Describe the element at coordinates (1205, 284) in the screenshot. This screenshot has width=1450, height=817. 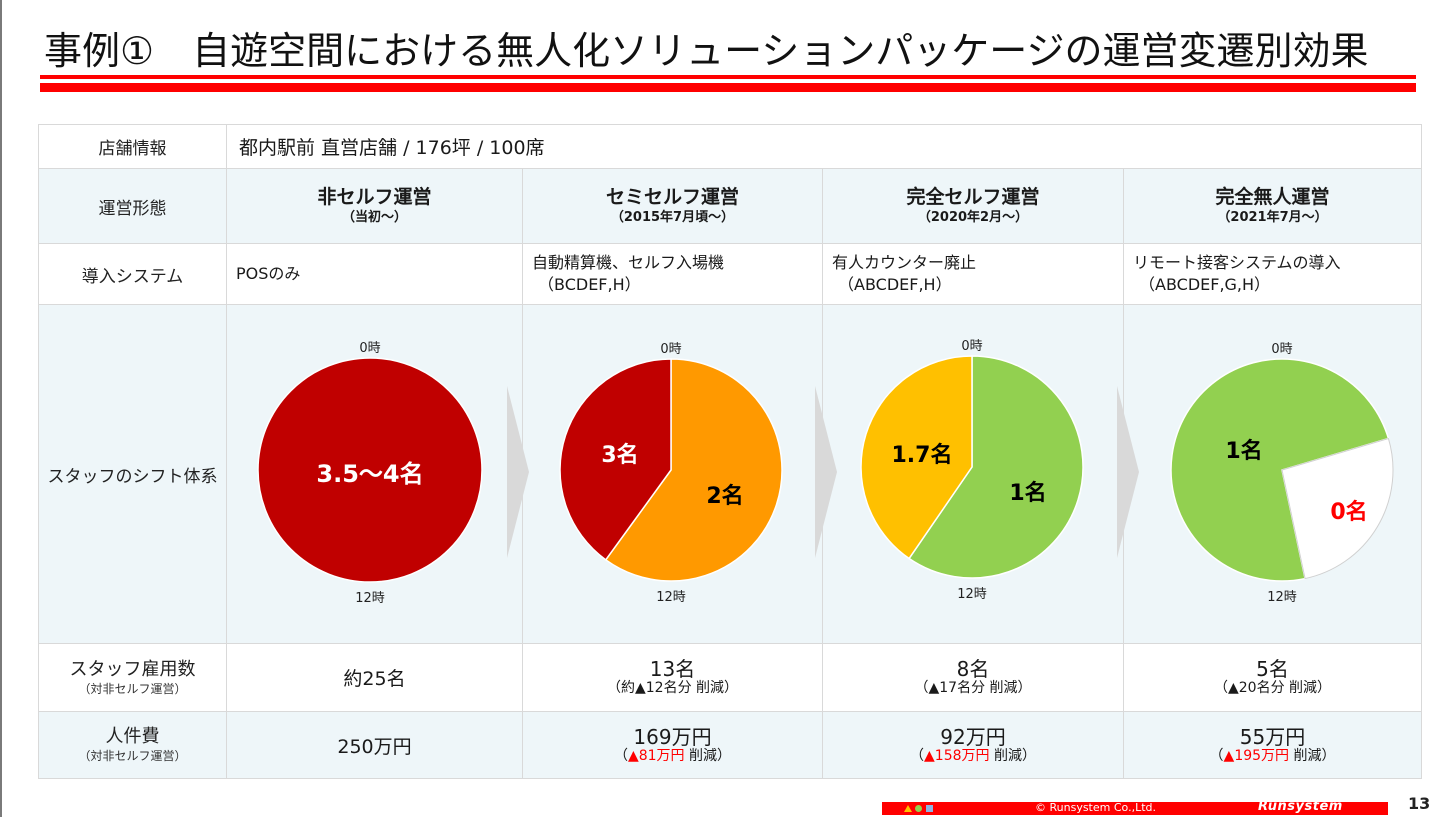
I see `system-code: （ABCDEF,G,H）` at that location.